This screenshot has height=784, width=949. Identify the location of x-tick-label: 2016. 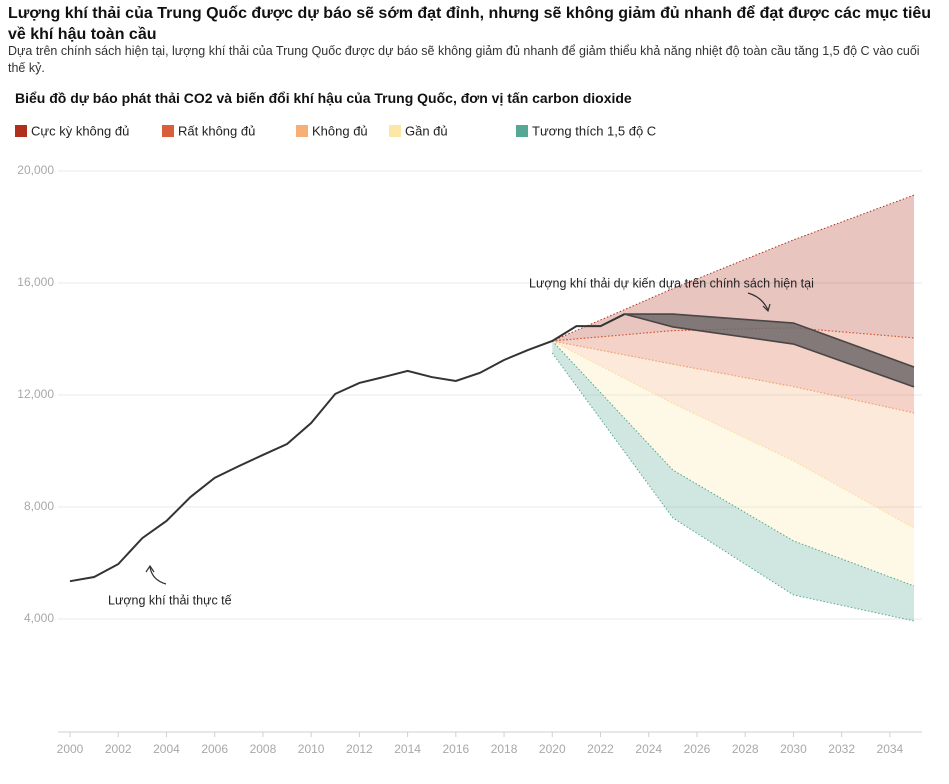
(455, 749).